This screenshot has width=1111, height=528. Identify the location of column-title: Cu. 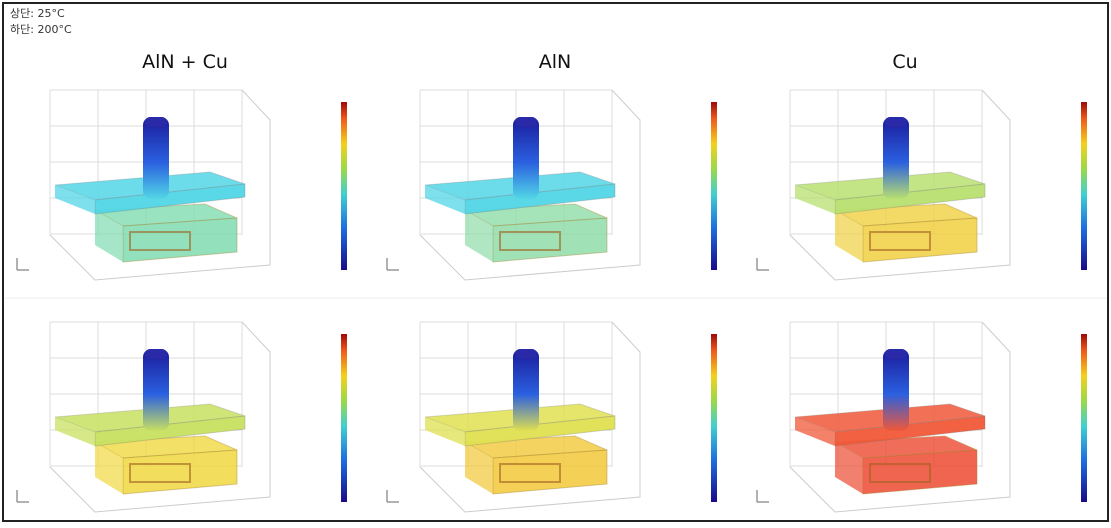
(904, 62).